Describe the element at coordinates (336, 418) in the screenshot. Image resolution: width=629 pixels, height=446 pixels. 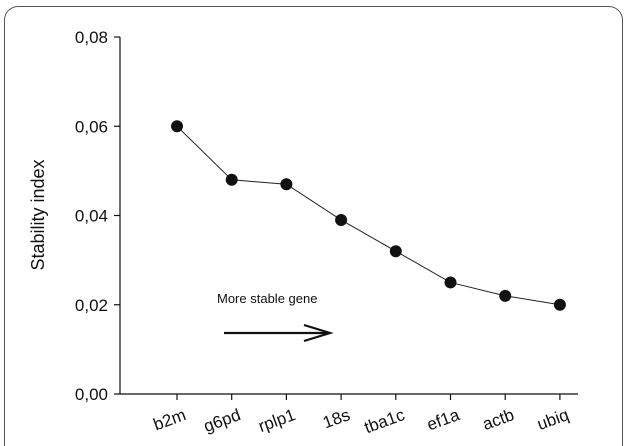
I see `x-tick-label: 18s` at that location.